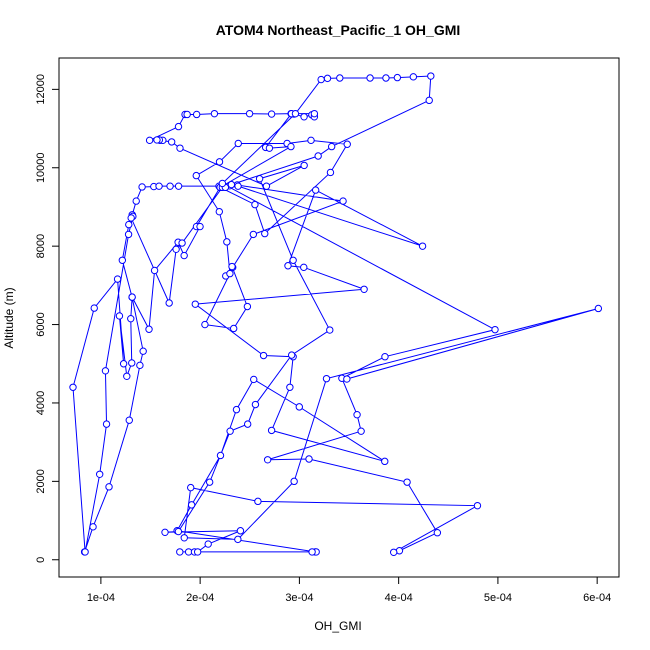 The width and height of the screenshot is (650, 650). I want to click on y-tick-label: 10000, so click(41, 167).